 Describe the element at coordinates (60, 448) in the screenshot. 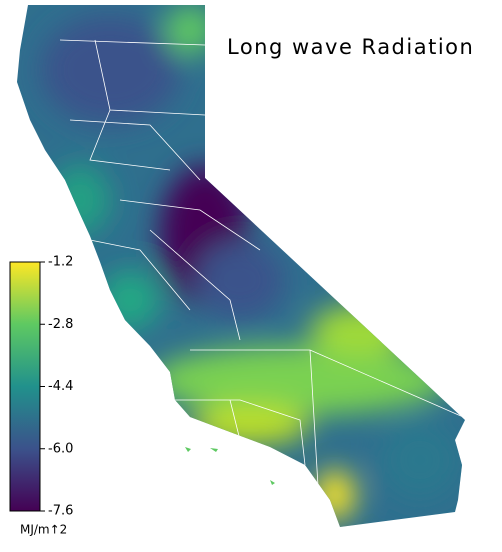

I see `colorbar-tick-label: -6.0` at that location.